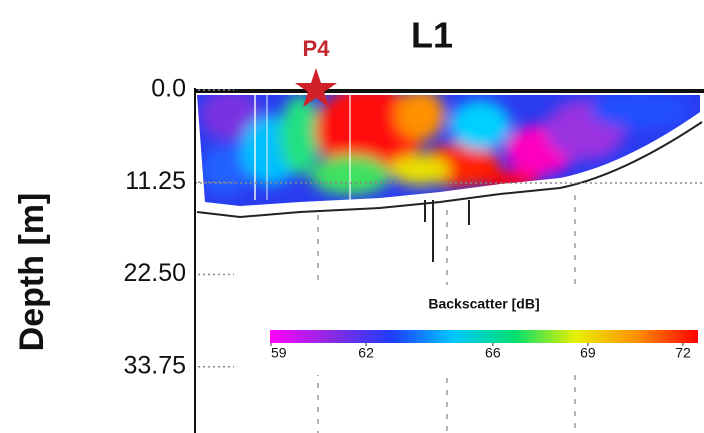 The image size is (704, 433). What do you see at coordinates (484, 336) in the screenshot?
I see `colorbar` at bounding box center [484, 336].